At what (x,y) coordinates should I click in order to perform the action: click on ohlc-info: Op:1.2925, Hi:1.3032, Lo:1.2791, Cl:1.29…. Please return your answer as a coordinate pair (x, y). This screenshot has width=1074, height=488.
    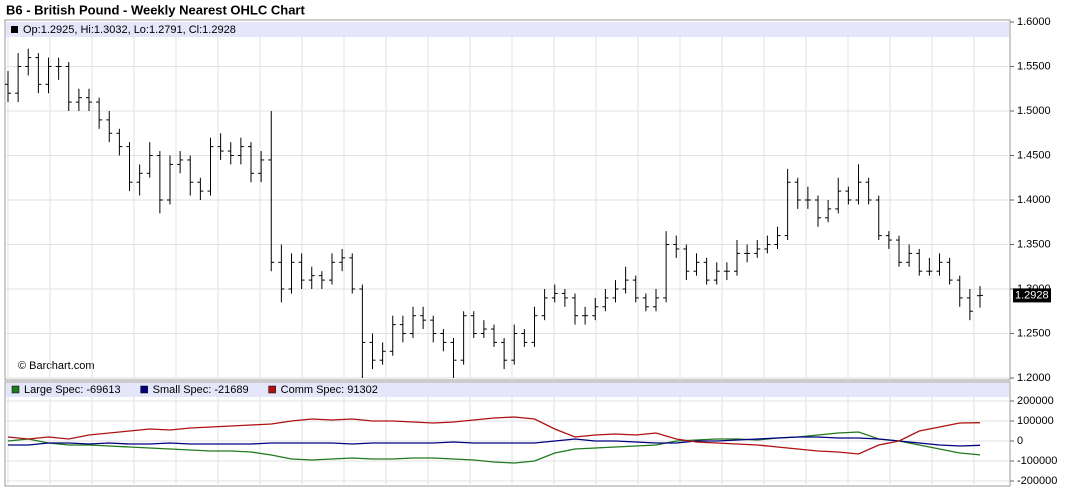
    Looking at the image, I should click on (129, 30).